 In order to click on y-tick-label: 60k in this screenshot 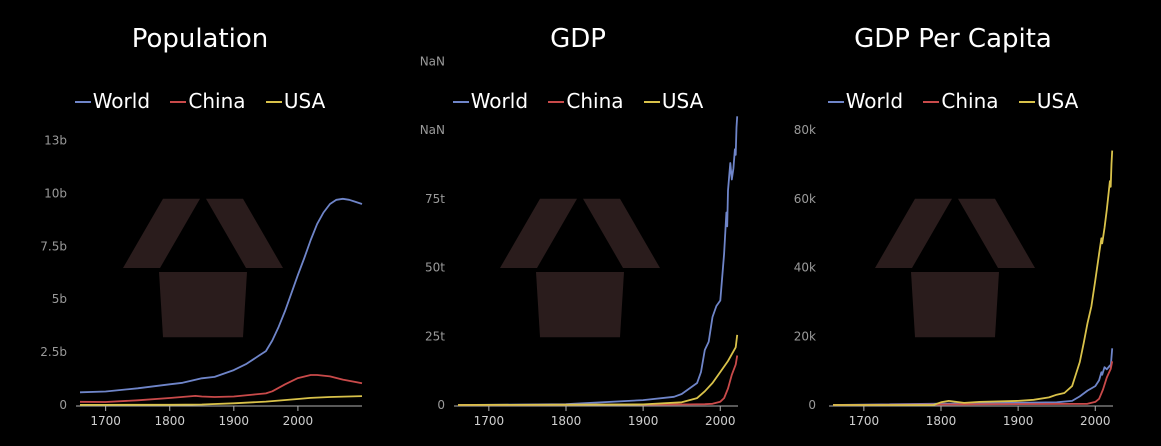, I will do `click(805, 199)`.